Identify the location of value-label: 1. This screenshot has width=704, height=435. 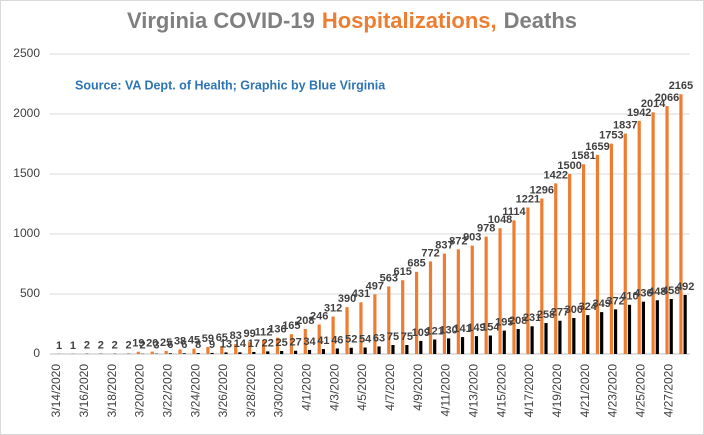
(73, 346).